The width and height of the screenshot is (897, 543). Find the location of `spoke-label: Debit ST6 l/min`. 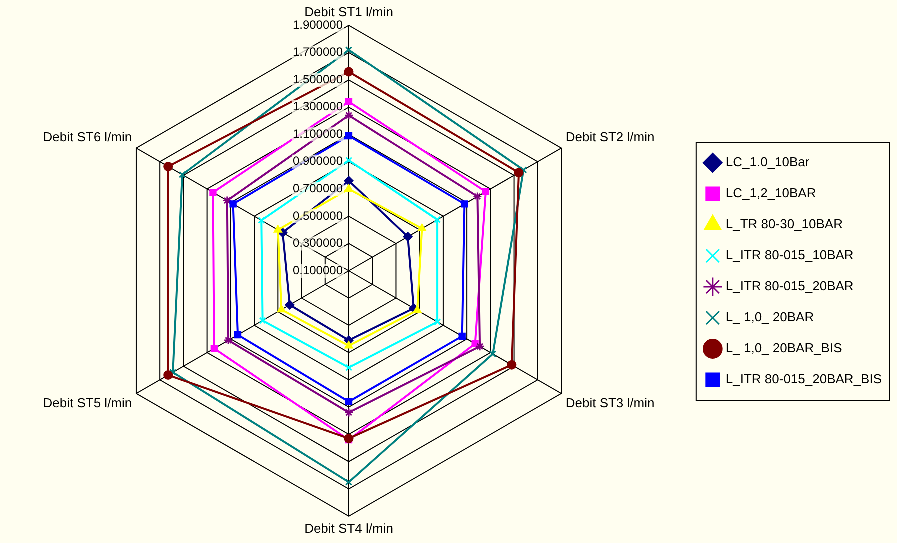

spoke-label: Debit ST6 l/min is located at coordinates (87, 137).